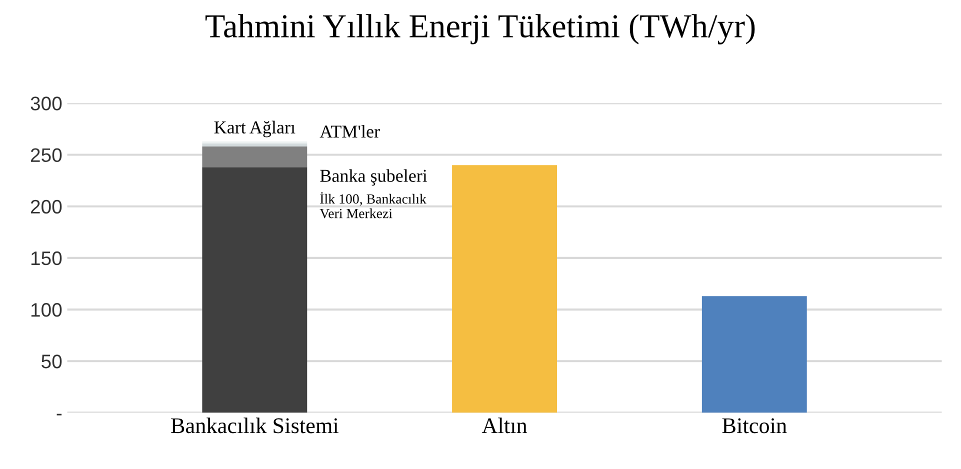 The height and width of the screenshot is (469, 961). I want to click on series-label: İlk 100, Bankacılık Veri Merkezi, so click(373, 205).